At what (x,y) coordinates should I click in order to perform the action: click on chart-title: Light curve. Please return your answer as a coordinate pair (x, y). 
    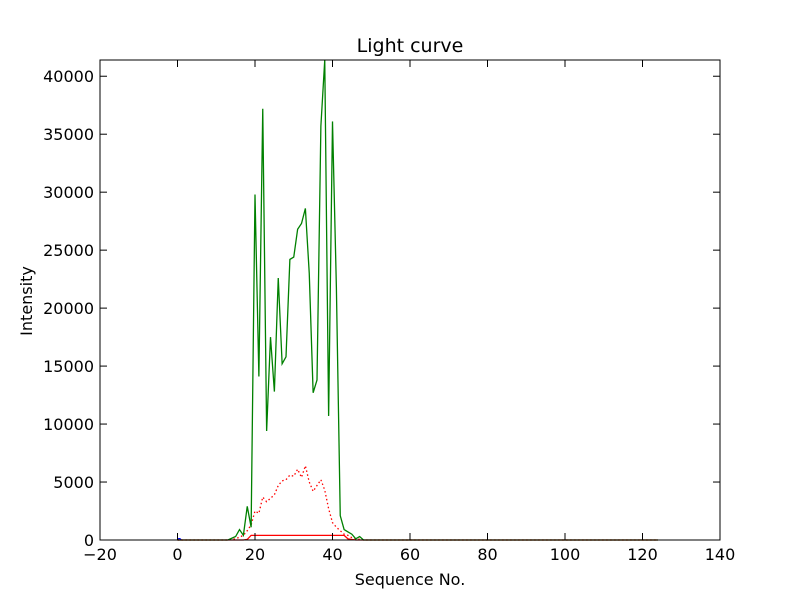
    Looking at the image, I should click on (410, 46).